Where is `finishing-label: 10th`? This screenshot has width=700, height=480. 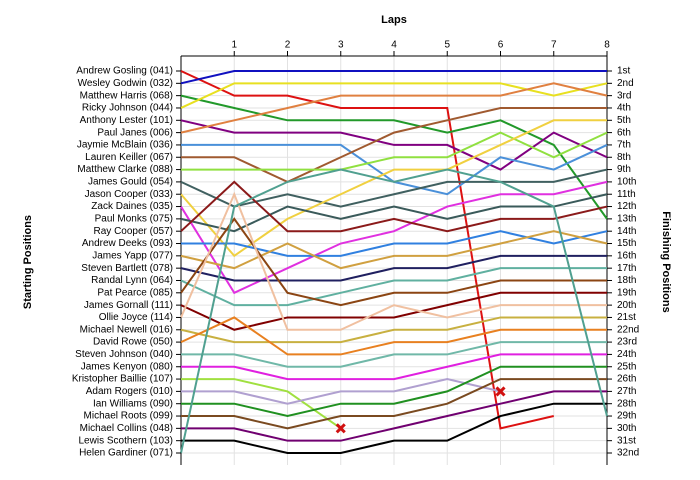
finishing-label: 10th is located at coordinates (626, 182).